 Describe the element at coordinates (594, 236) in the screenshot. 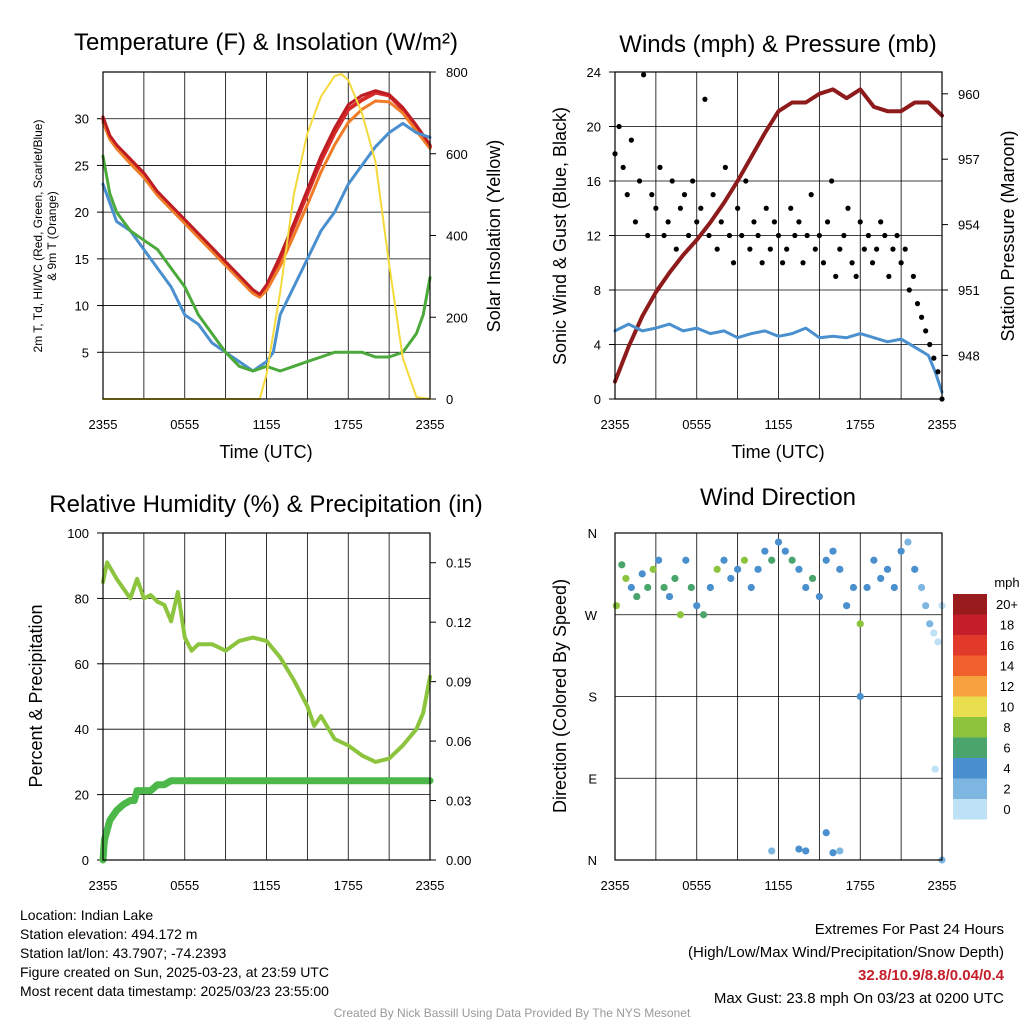

I see `wind-y-tick-label: 12` at that location.